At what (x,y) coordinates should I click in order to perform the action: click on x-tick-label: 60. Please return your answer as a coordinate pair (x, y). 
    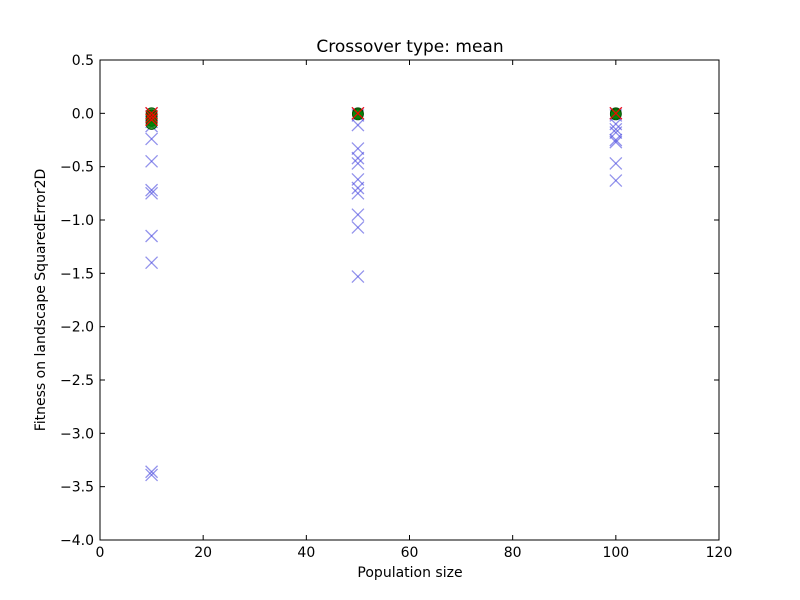
    Looking at the image, I should click on (410, 553).